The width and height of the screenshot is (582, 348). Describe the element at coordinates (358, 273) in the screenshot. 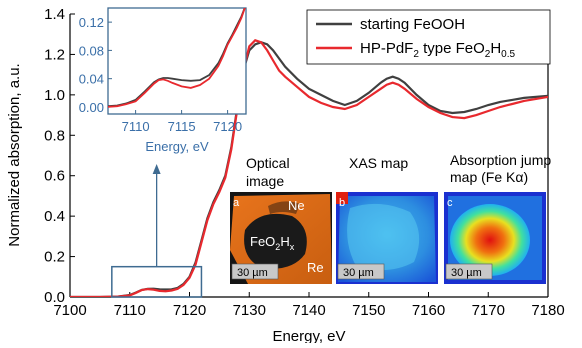

I see `scale-bar-label-b: 30 µm` at that location.